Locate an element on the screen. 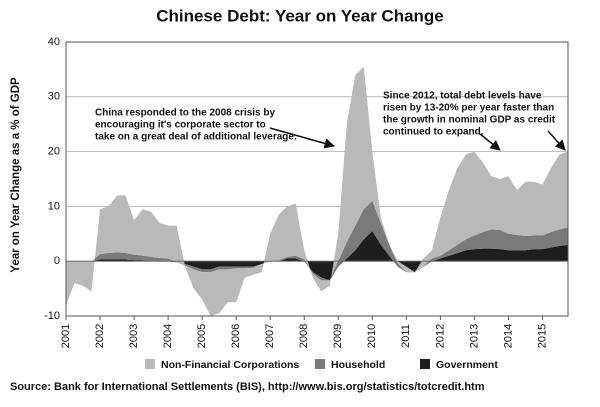 The height and width of the screenshot is (407, 600). x-tick-label: 2001 is located at coordinates (66, 336).